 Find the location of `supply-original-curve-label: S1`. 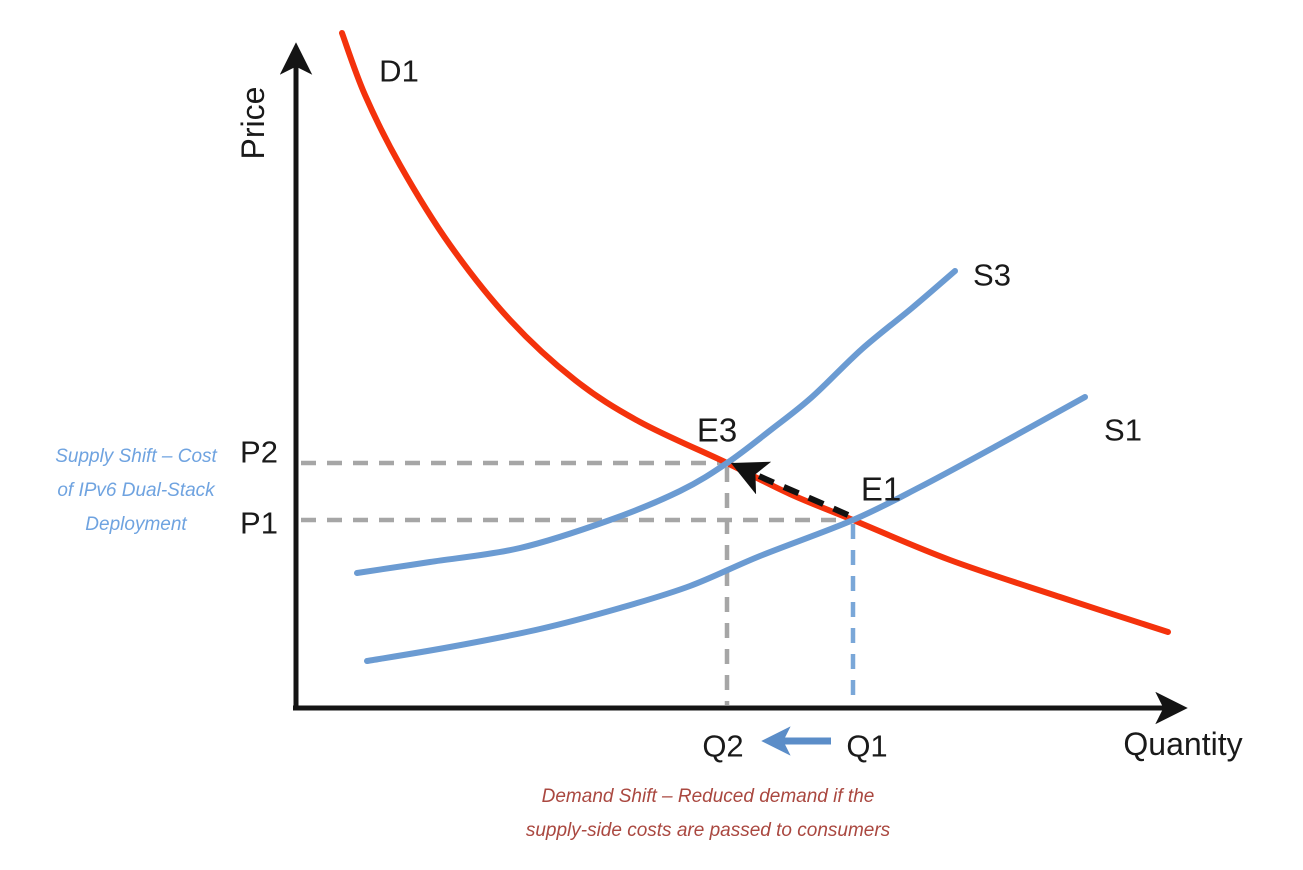

supply-original-curve-label: S1 is located at coordinates (1123, 430).